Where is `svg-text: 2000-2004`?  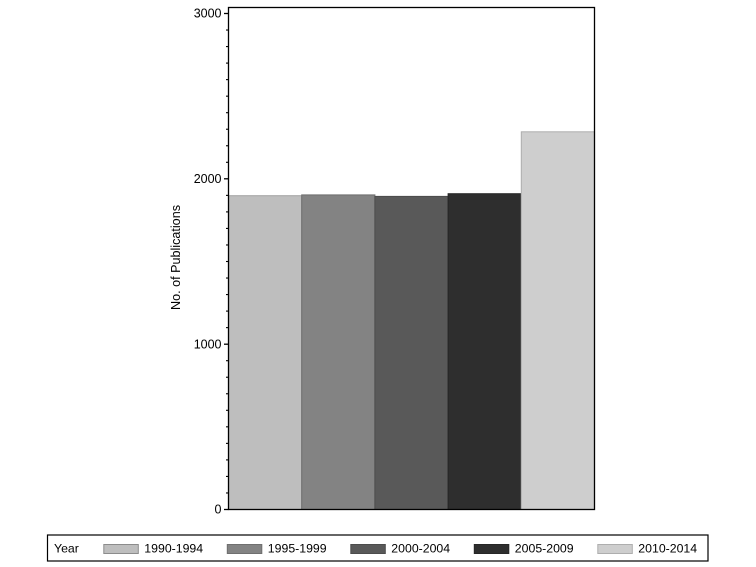 svg-text: 2000-2004 is located at coordinates (420, 549).